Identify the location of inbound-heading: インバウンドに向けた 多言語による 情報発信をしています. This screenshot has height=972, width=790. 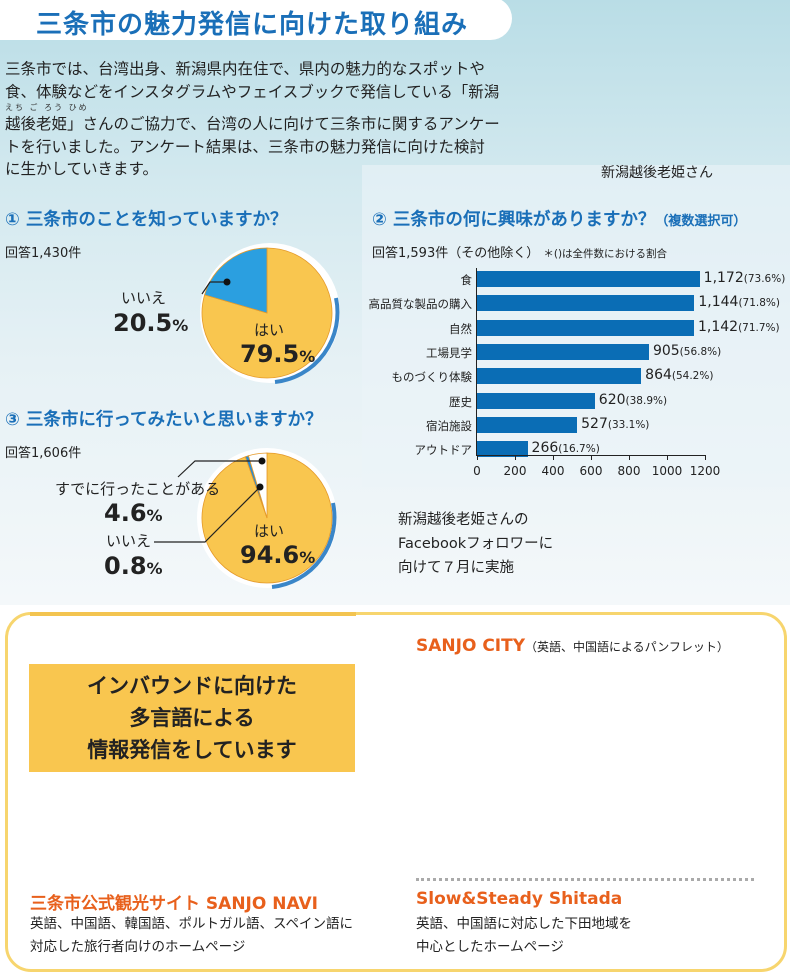
(192, 718).